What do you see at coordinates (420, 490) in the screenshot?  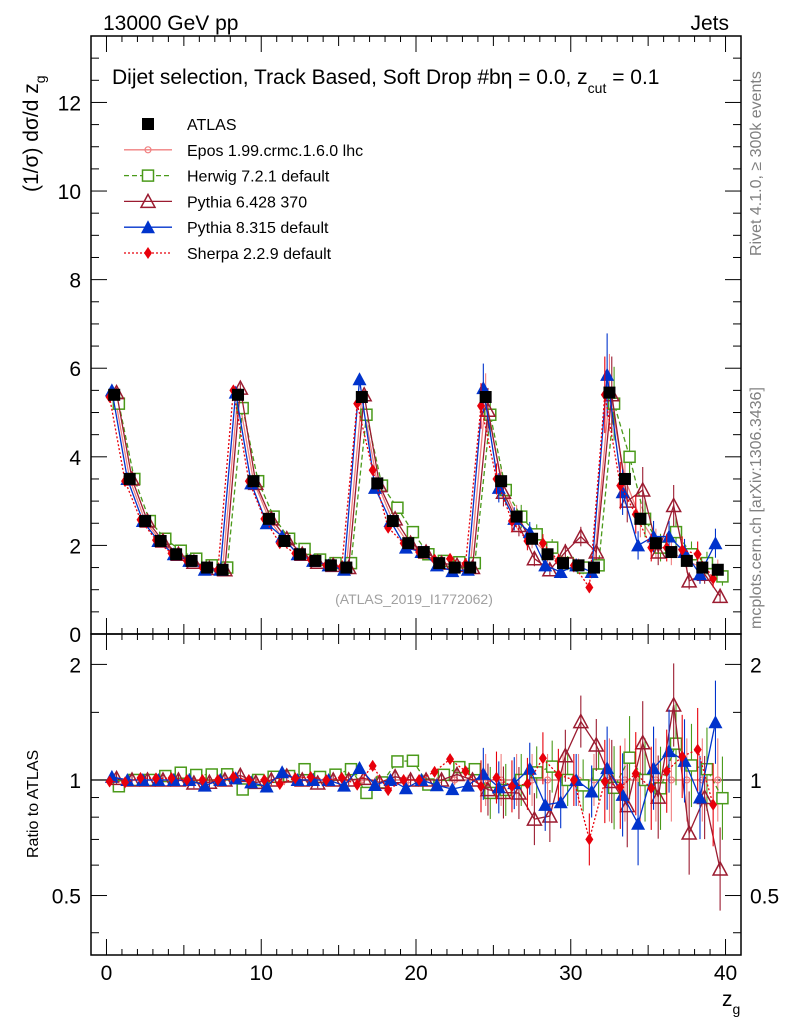 I see `series-line-herwig` at bounding box center [420, 490].